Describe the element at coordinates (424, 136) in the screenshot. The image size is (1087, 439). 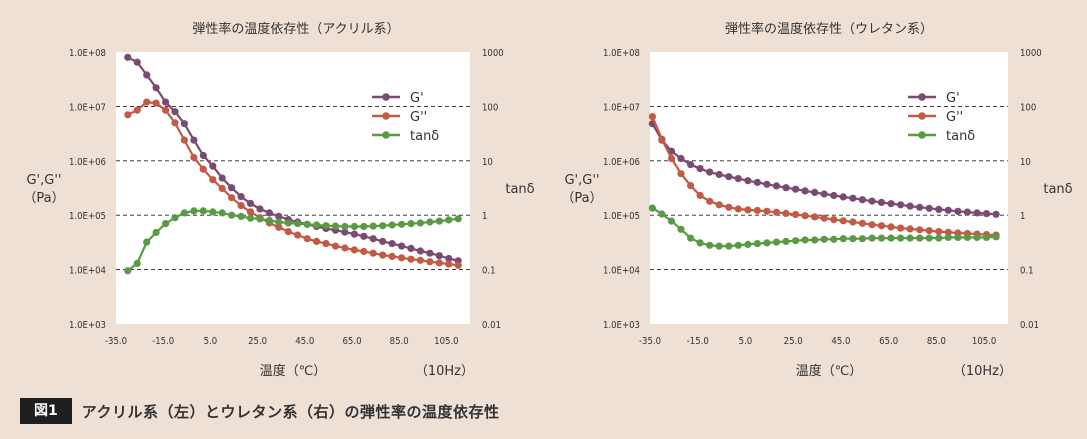
I see `legend-label: tanδ` at that location.